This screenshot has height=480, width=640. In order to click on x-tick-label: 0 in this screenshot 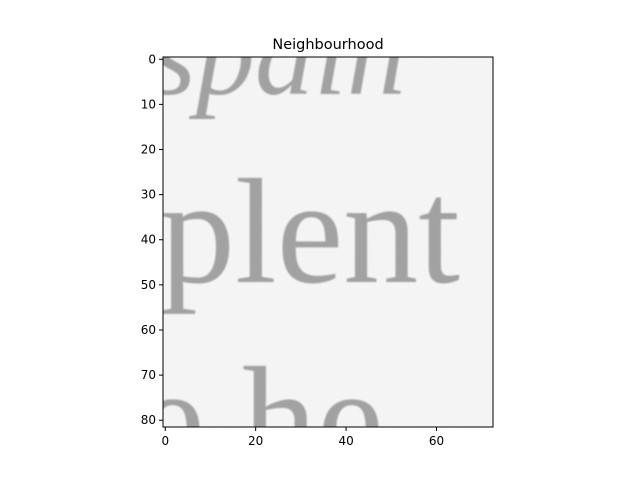, I will do `click(165, 441)`.